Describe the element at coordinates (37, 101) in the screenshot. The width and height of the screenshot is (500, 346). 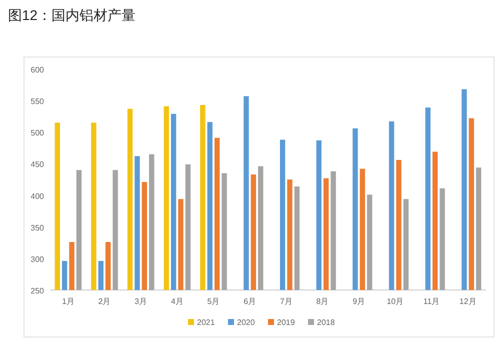
I see `y-tick-label: 550` at that location.